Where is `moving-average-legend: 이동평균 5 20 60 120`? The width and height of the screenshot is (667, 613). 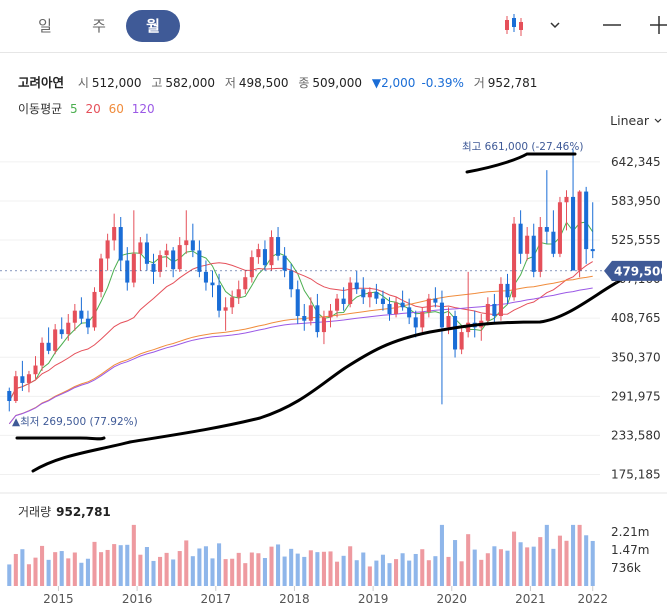
moving-average-legend: 이동평균 5 20 60 120 is located at coordinates (88, 108).